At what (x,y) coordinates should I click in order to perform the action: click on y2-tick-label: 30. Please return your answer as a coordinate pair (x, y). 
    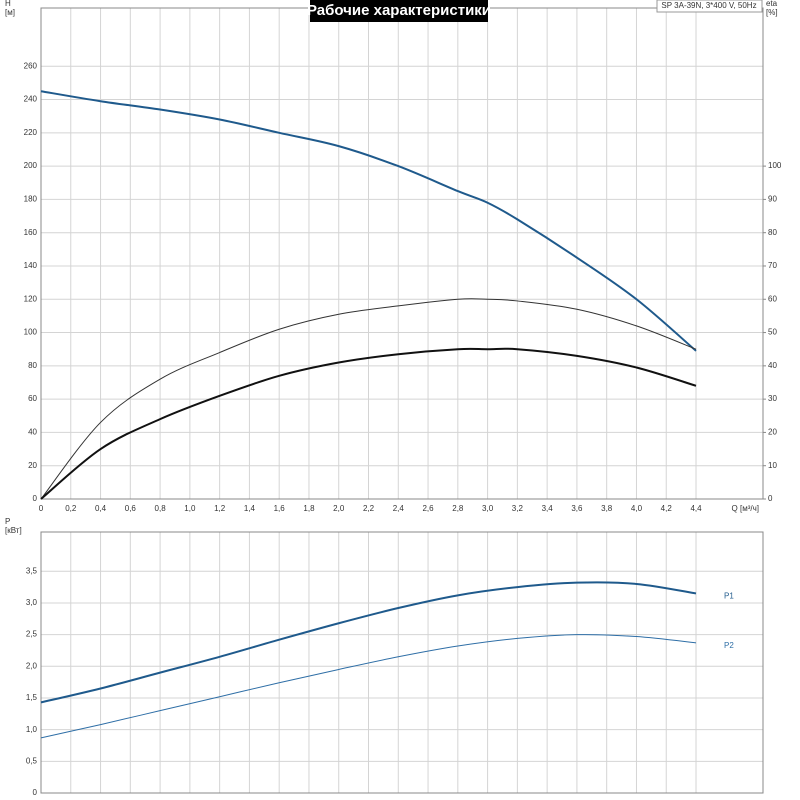
    Looking at the image, I should click on (772, 398).